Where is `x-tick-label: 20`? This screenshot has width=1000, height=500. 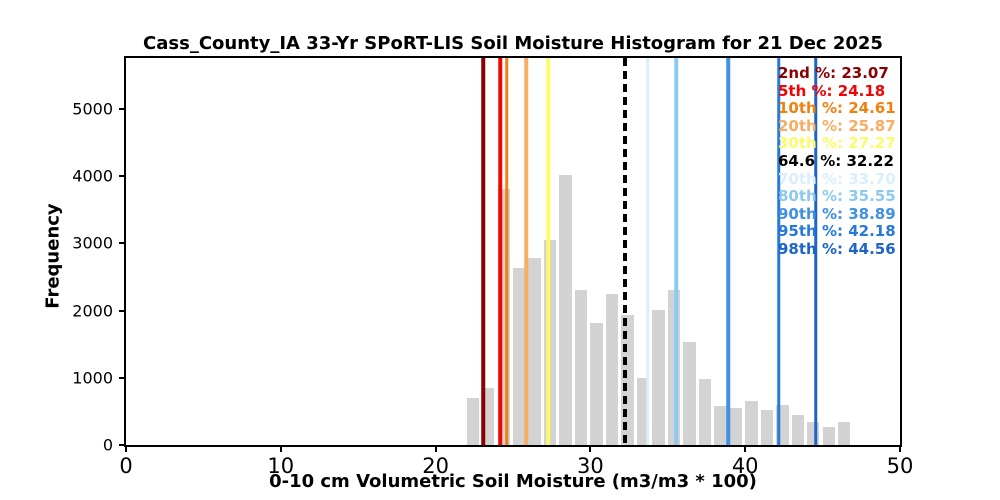 x-tick-label: 20 is located at coordinates (435, 466).